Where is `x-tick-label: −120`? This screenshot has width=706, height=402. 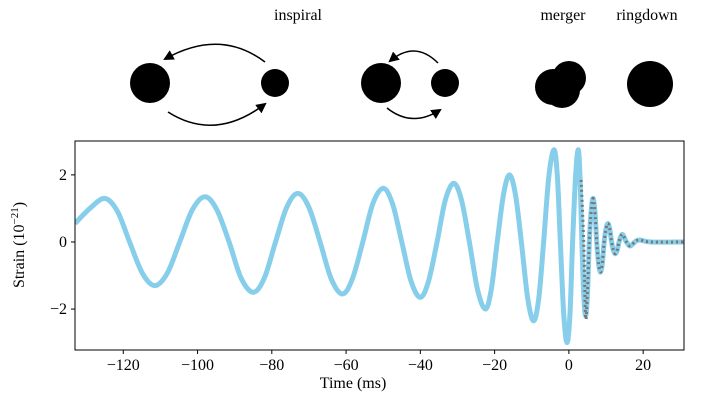
x-tick-label: −120 is located at coordinates (123, 365).